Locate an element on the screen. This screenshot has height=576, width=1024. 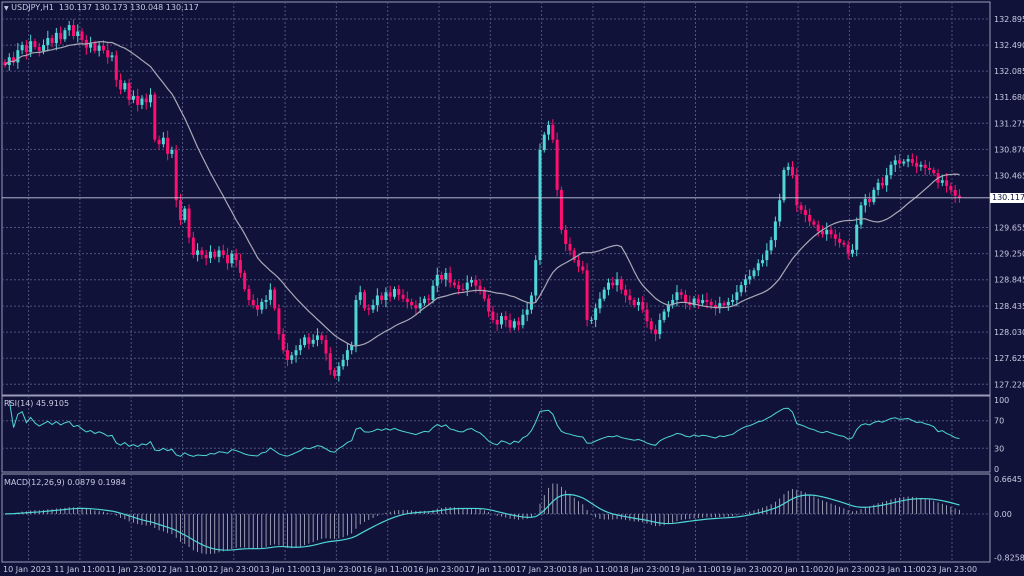
ohlc-label: 130.137 130.173 130.048 130.117 is located at coordinates (128, 7).